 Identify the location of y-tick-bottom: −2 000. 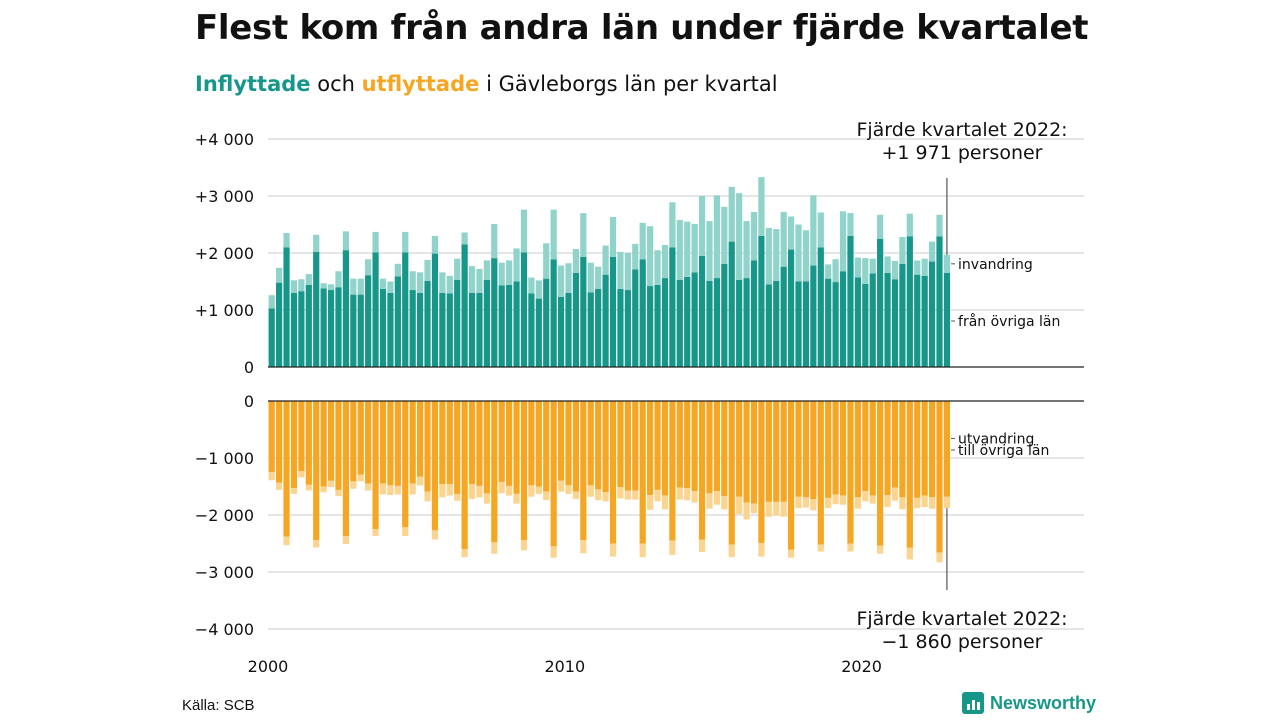
(224, 515).